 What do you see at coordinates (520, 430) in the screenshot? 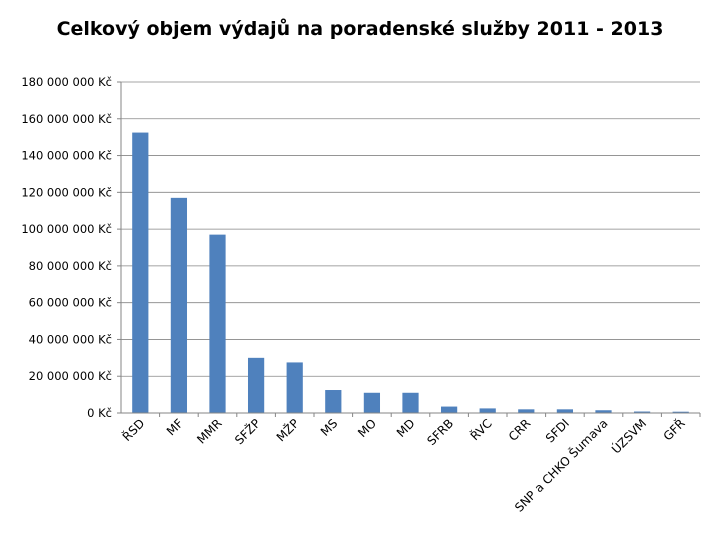
I see `x-tick-label: CRR` at bounding box center [520, 430].